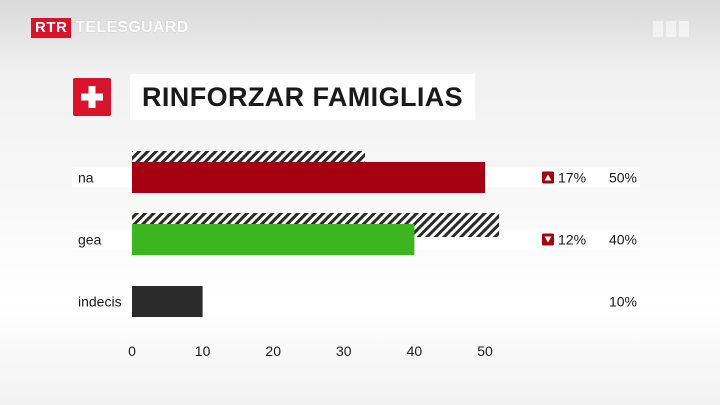 The width and height of the screenshot is (720, 405). What do you see at coordinates (548, 239) in the screenshot?
I see `arrow-down-icon` at bounding box center [548, 239].